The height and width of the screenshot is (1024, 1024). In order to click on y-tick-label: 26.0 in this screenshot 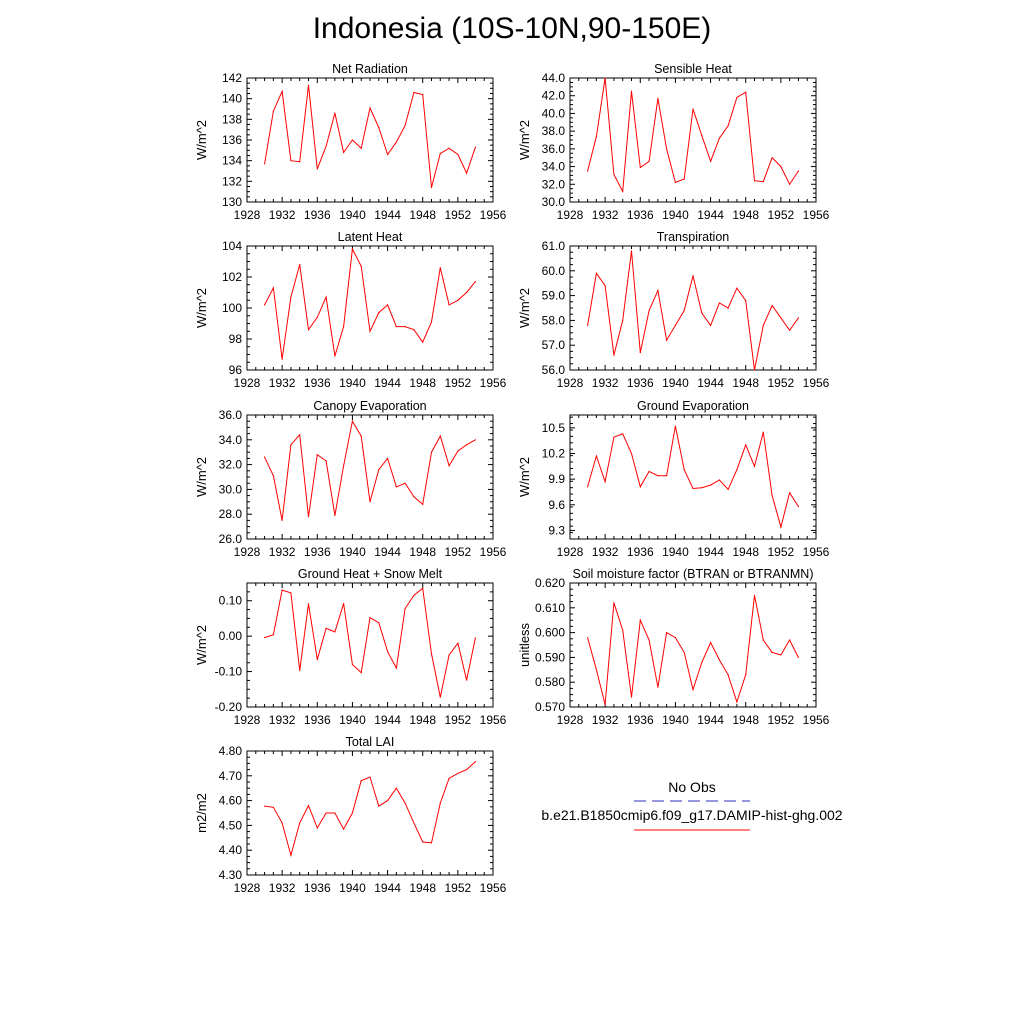, I will do `click(231, 539)`.